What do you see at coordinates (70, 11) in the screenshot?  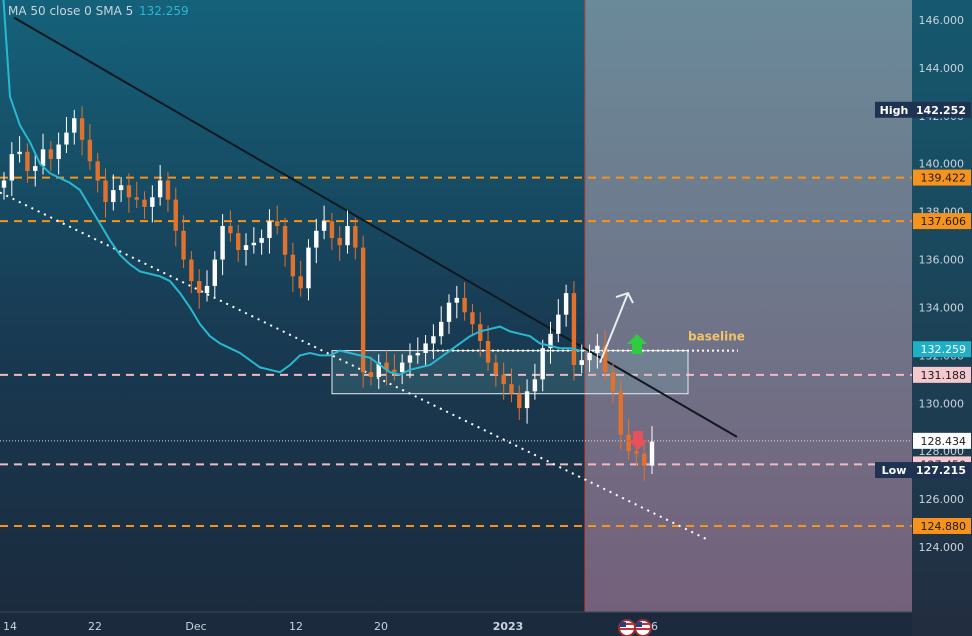 I see `indicator-label: MA 50 close 0 SMA 5` at bounding box center [70, 11].